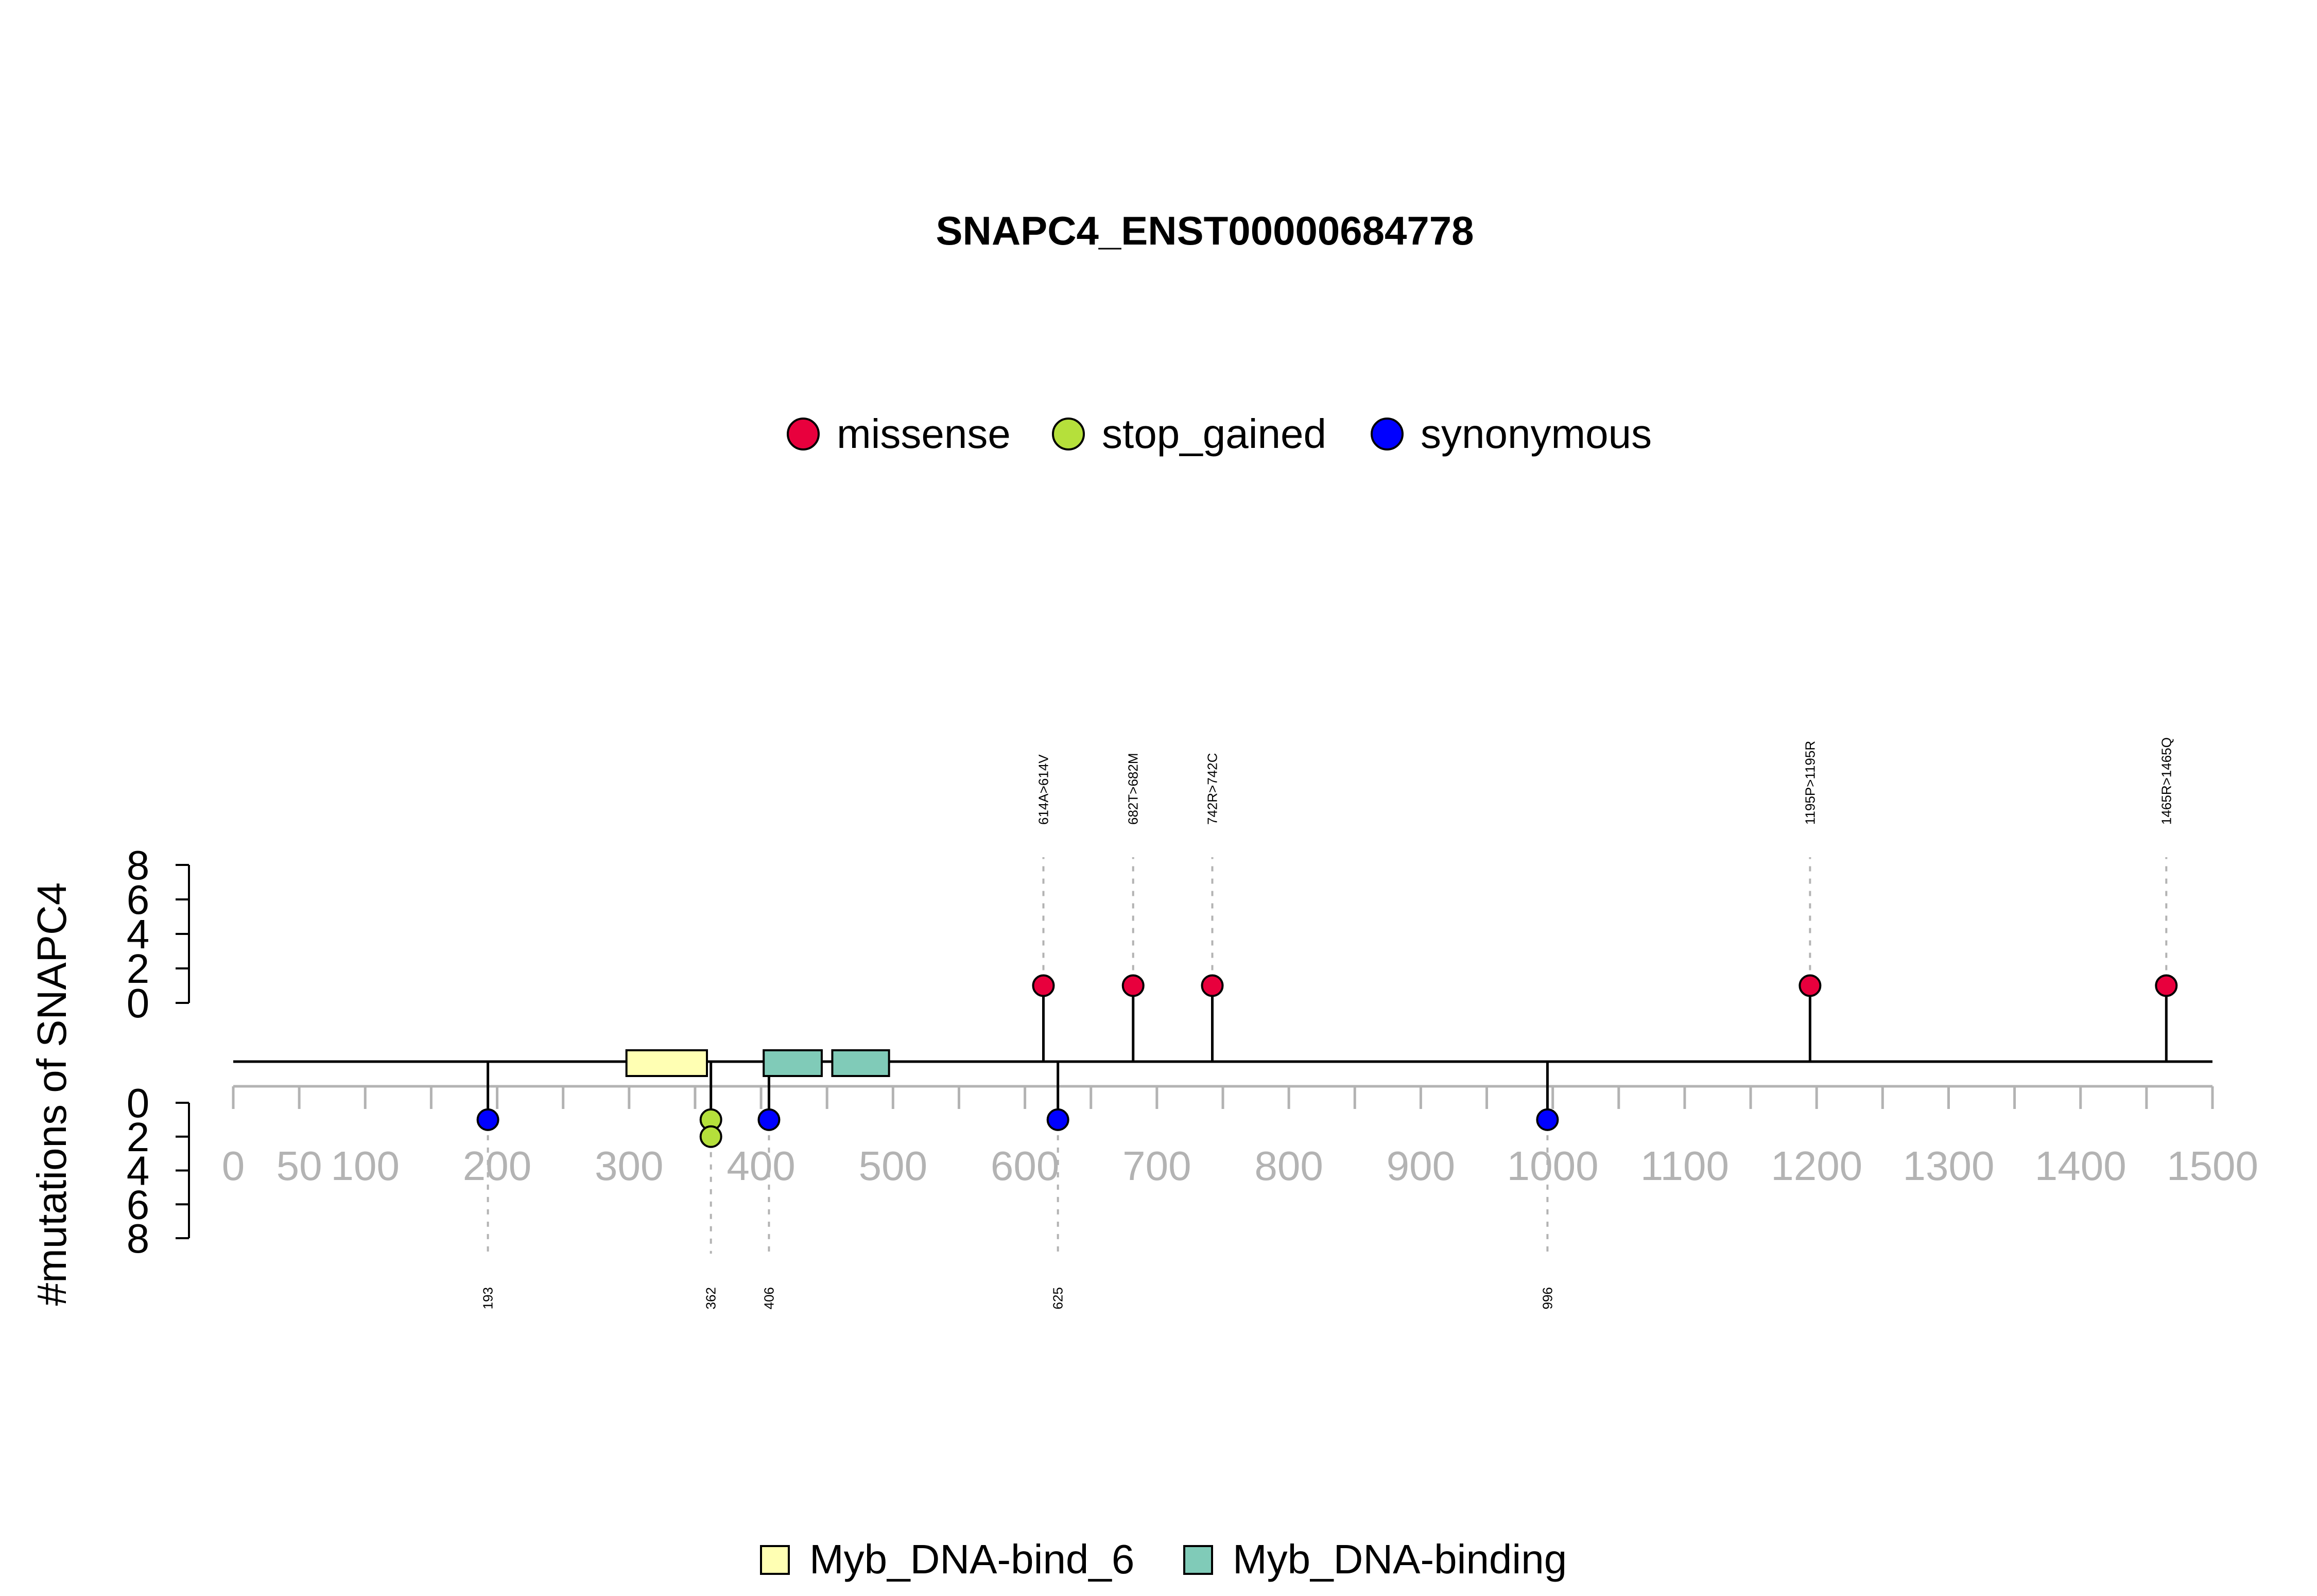  Describe the element at coordinates (1133, 789) in the screenshot. I see `mutation-label: 682T>682M` at that location.